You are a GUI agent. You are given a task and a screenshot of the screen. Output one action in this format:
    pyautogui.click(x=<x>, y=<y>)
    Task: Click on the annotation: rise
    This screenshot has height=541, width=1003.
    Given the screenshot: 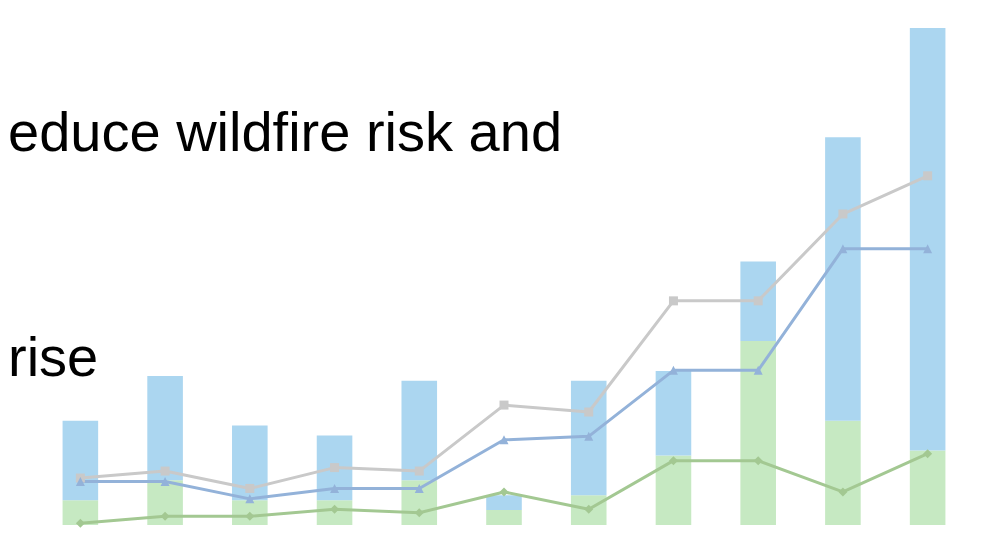 What is the action you would take?
    pyautogui.click(x=53, y=356)
    